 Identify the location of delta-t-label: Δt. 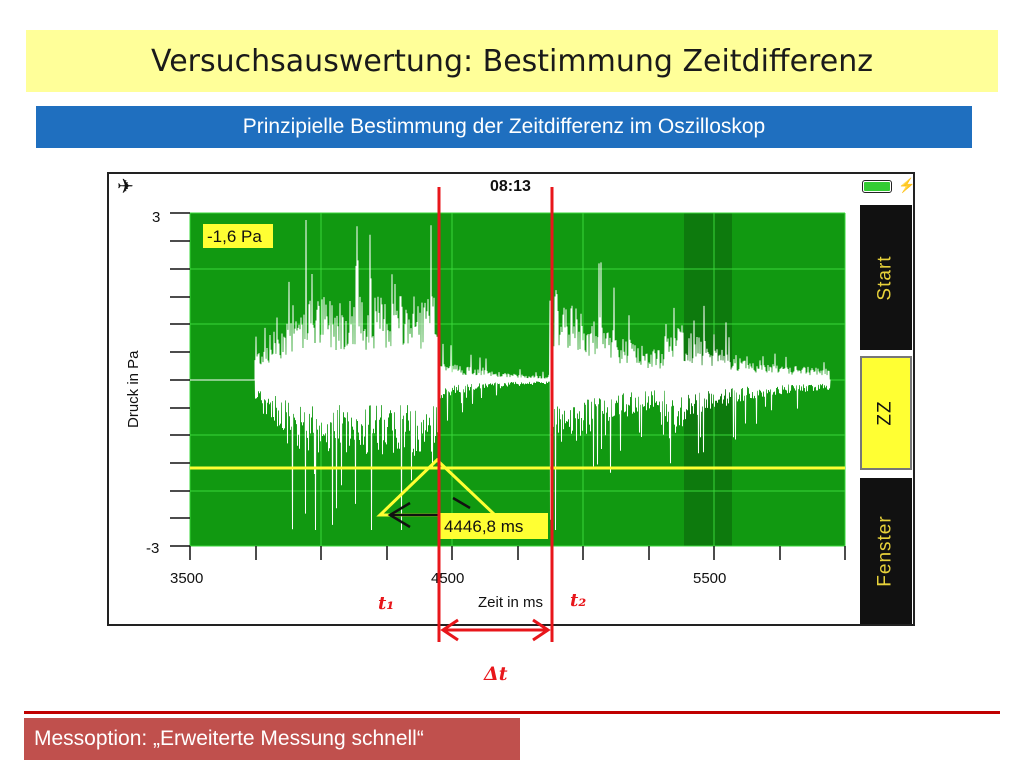
(495, 674).